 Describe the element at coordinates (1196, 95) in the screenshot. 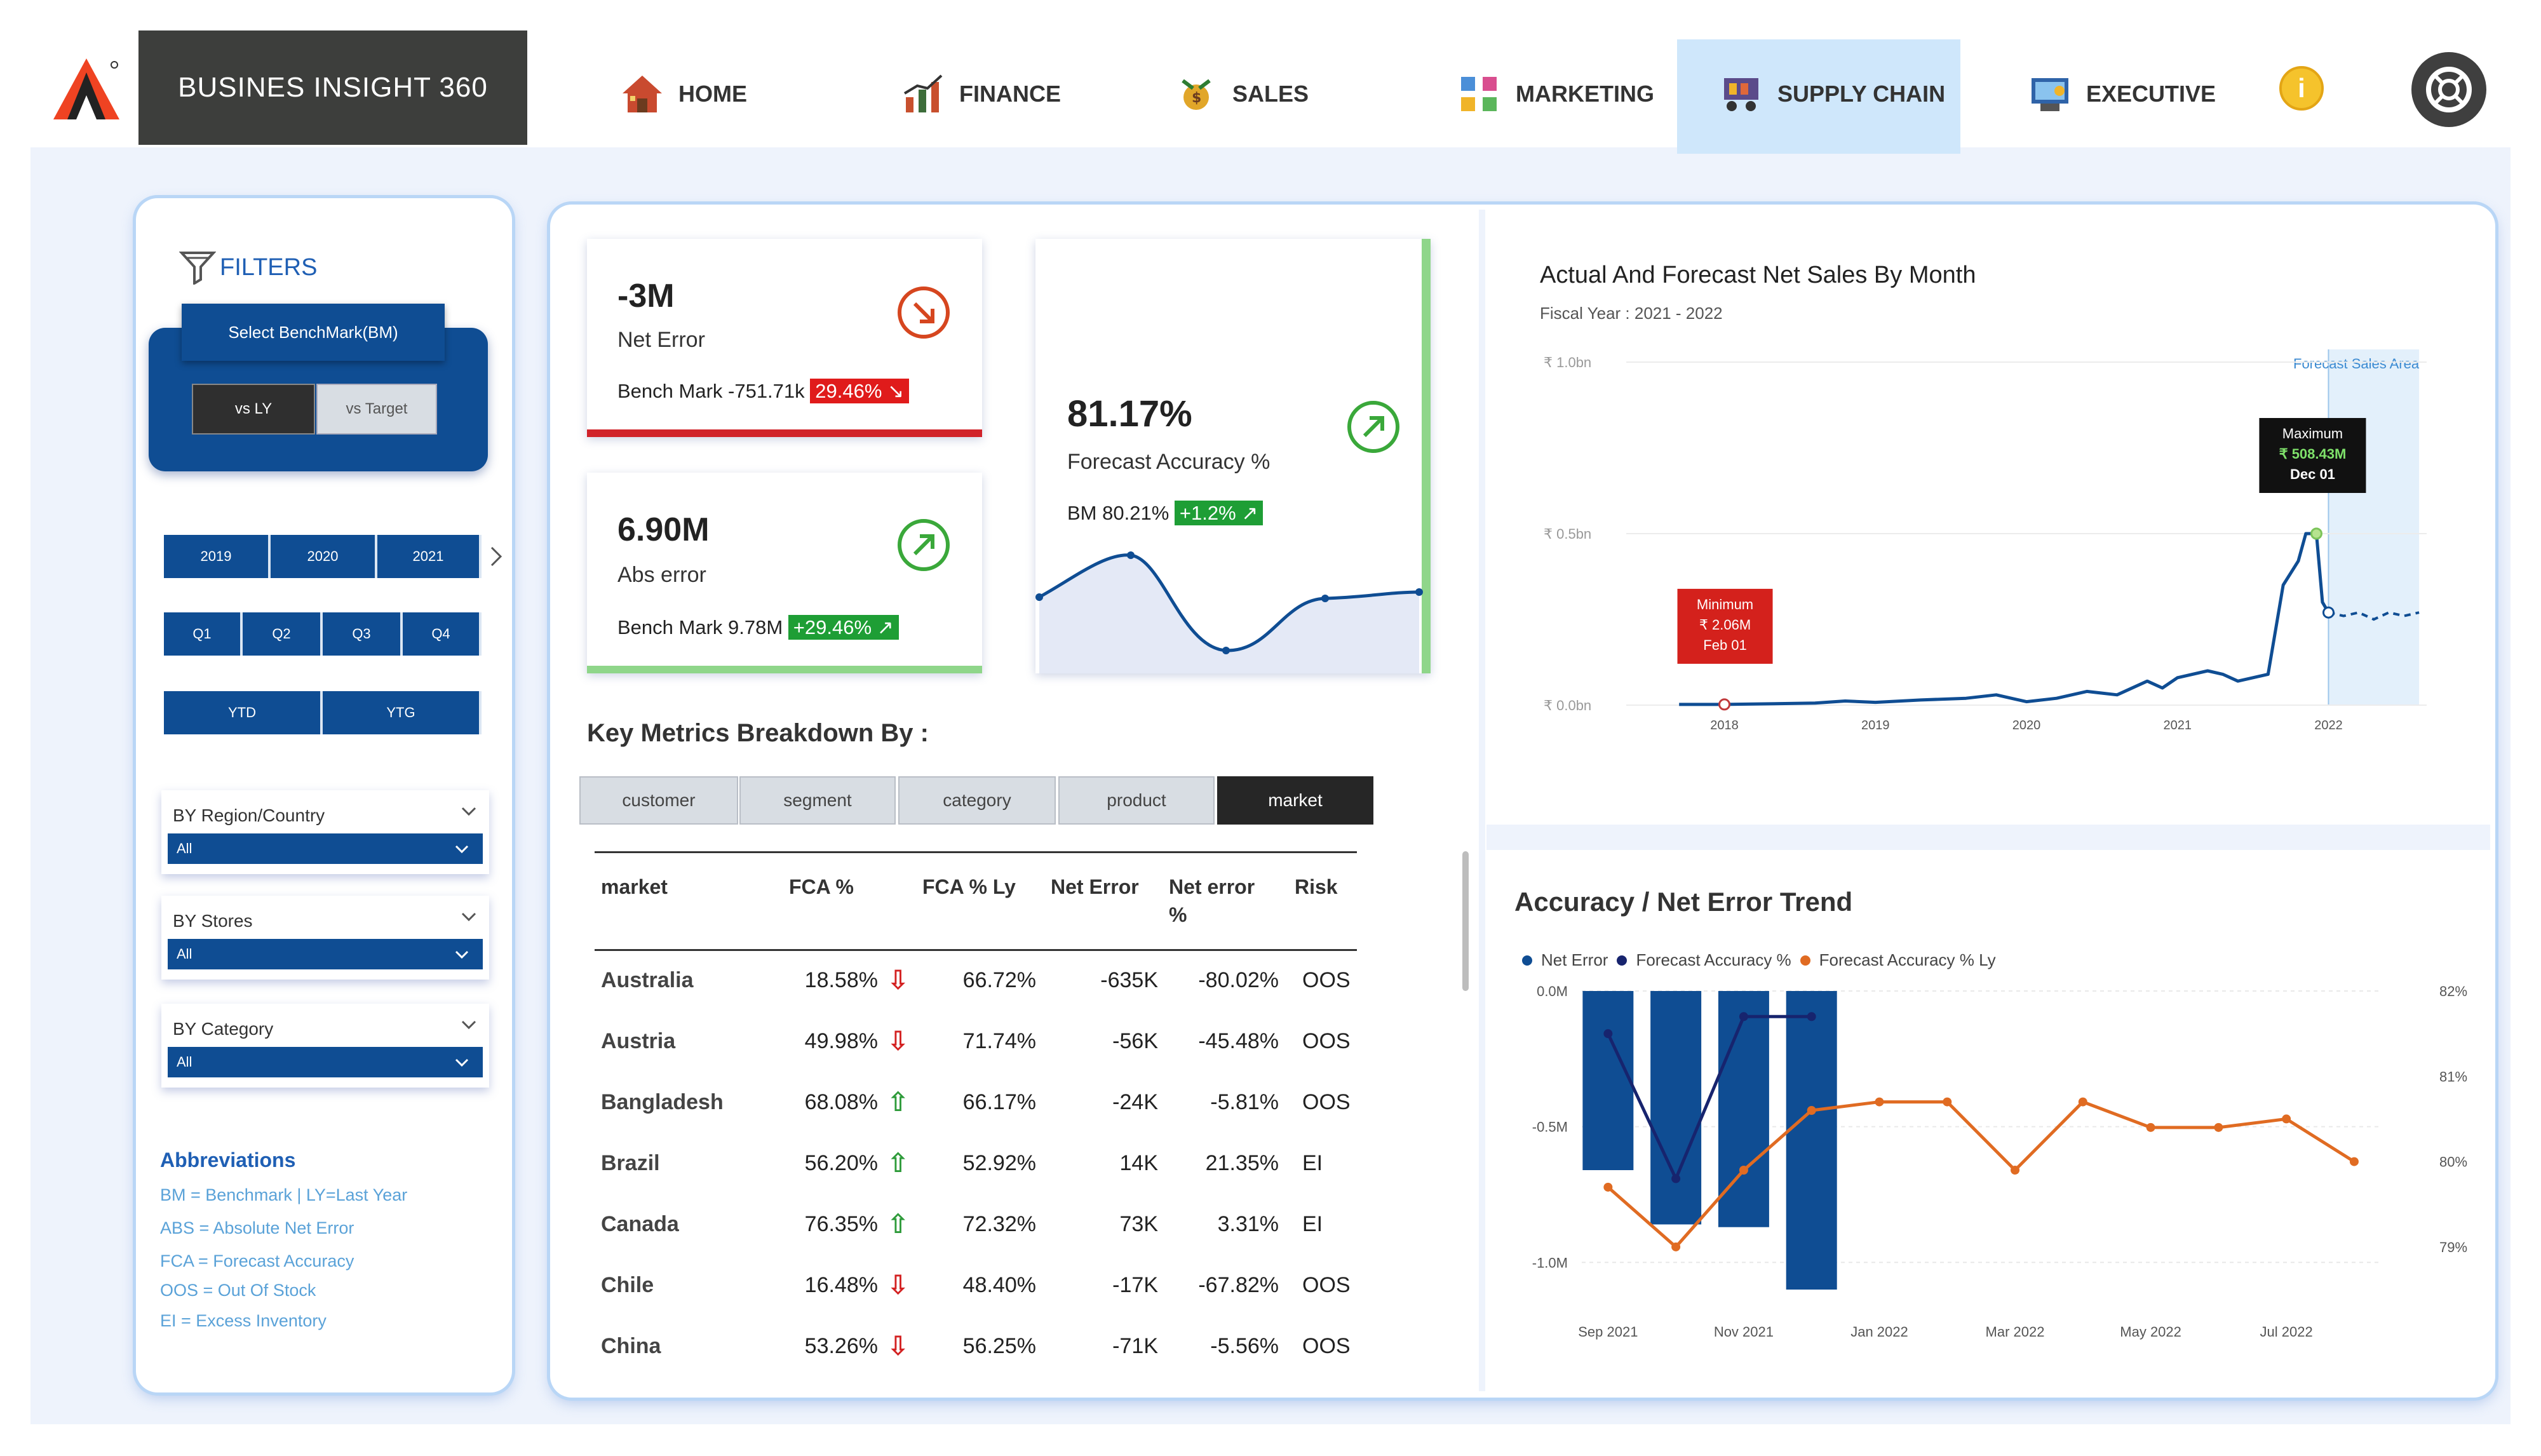

I see `sales-icon: $` at that location.